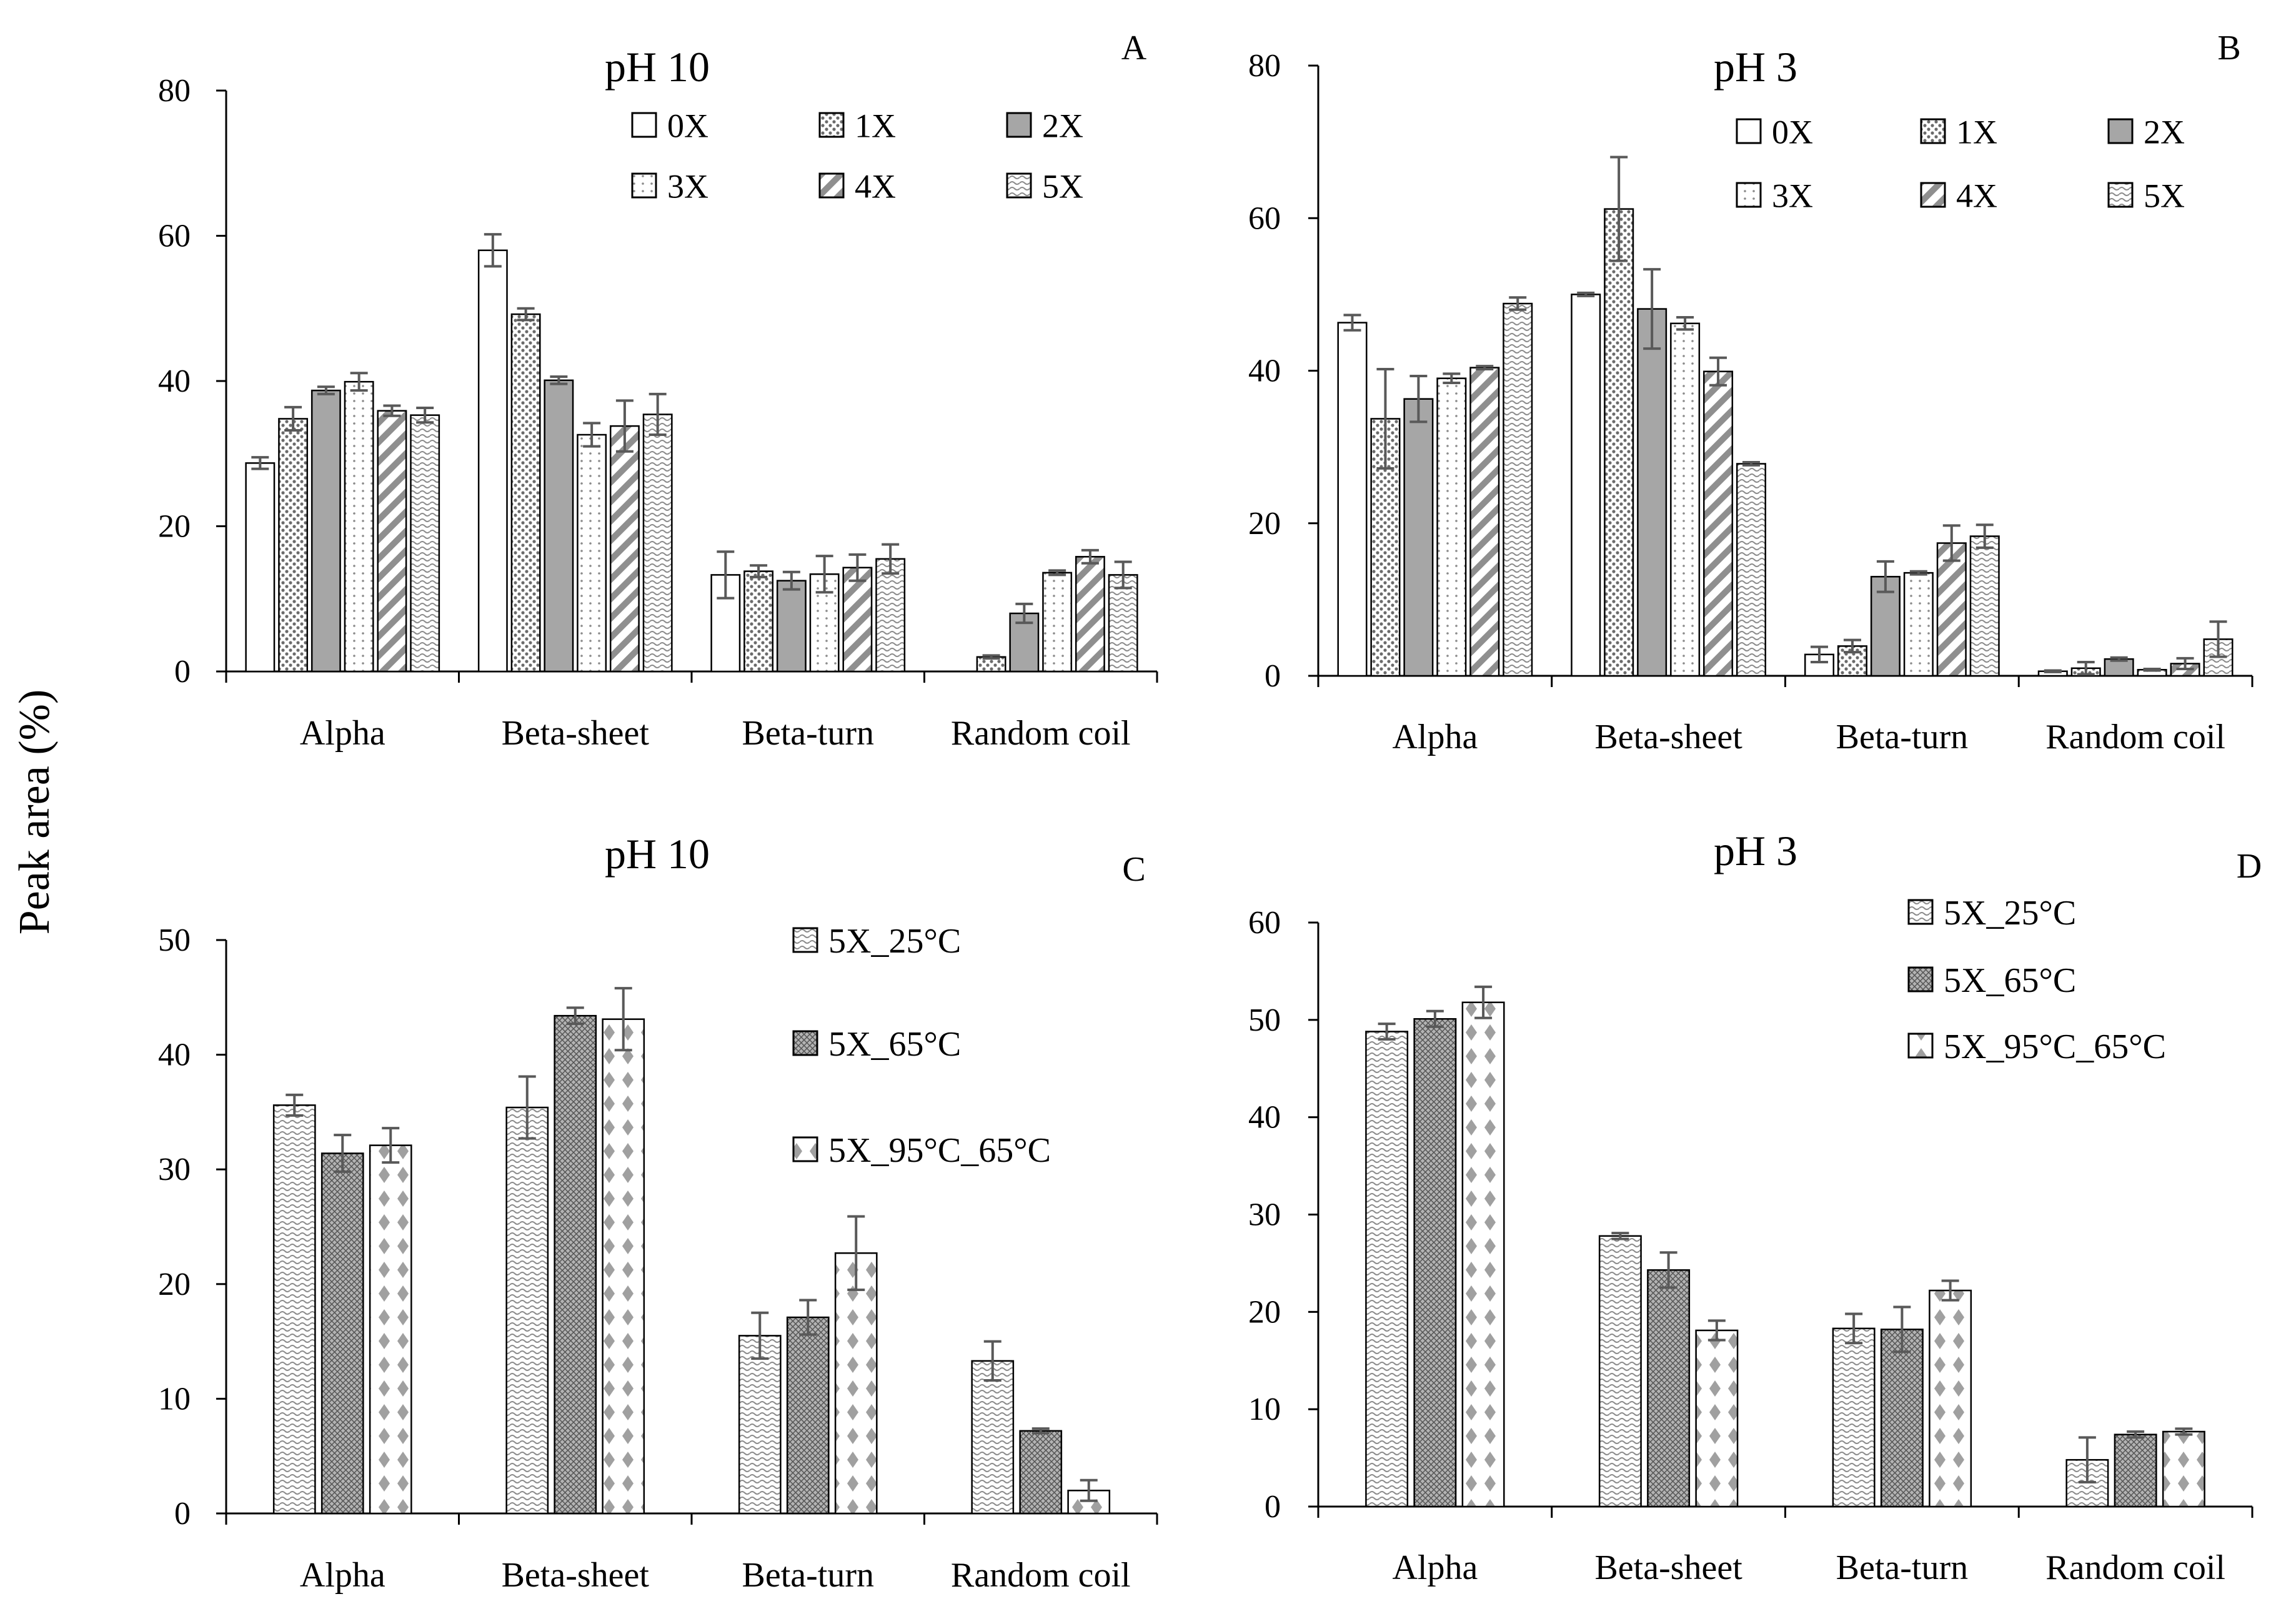 This screenshot has width=2296, height=1609. What do you see at coordinates (174, 940) in the screenshot?
I see `y-tick-label: 50` at bounding box center [174, 940].